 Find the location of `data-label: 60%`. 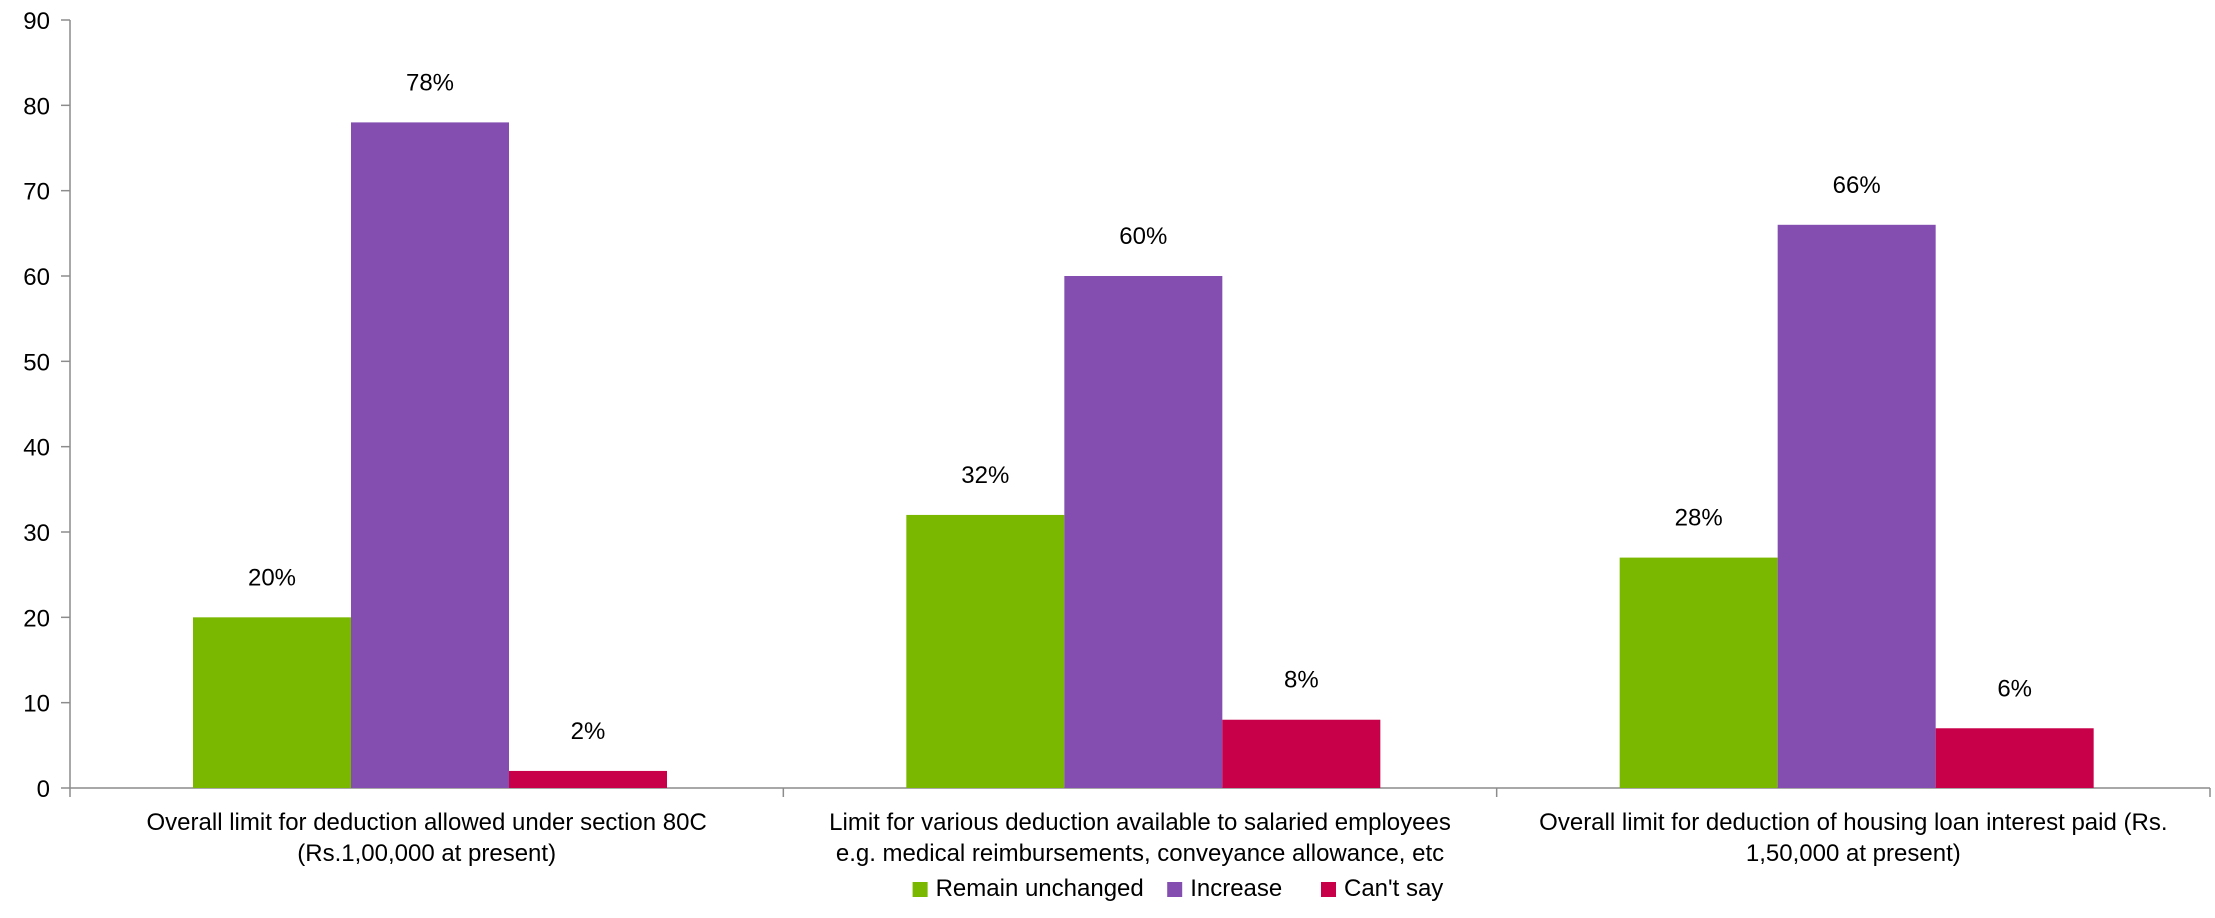

data-label: 60% is located at coordinates (1143, 236).